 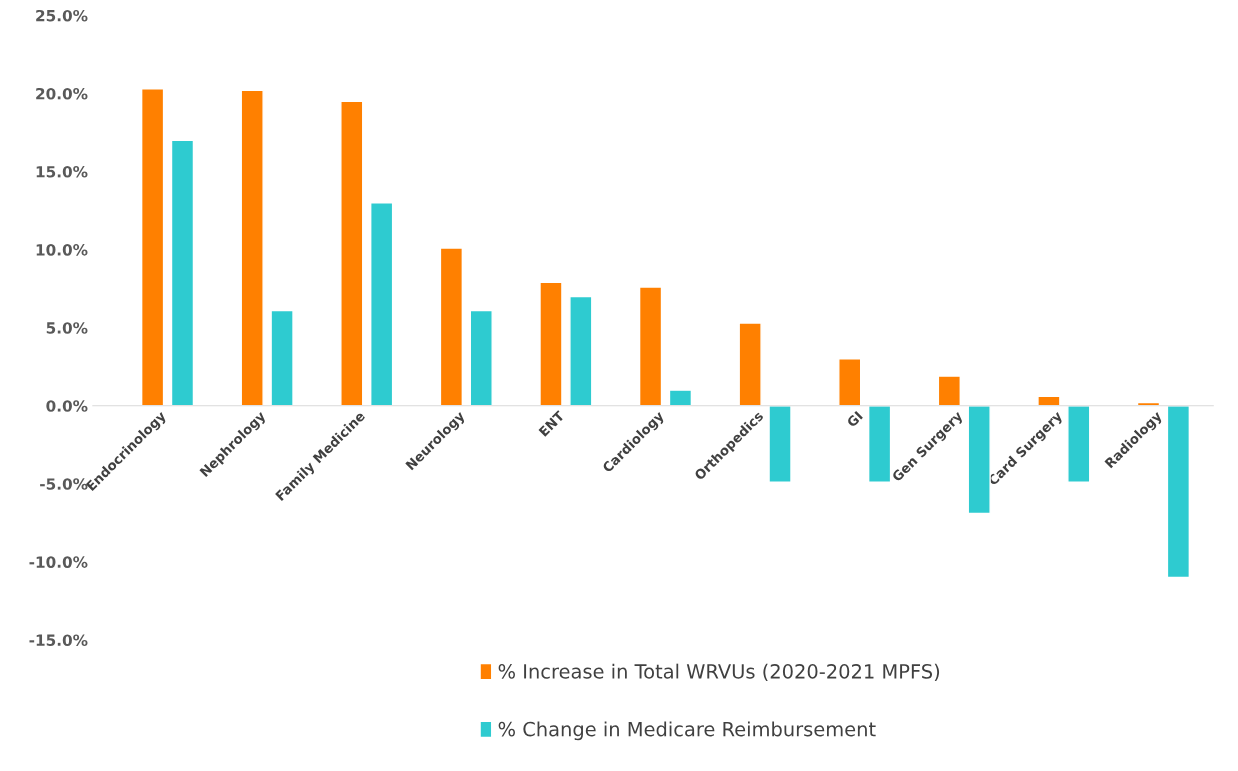 I want to click on x-tick-label: GI, so click(x=855, y=419).